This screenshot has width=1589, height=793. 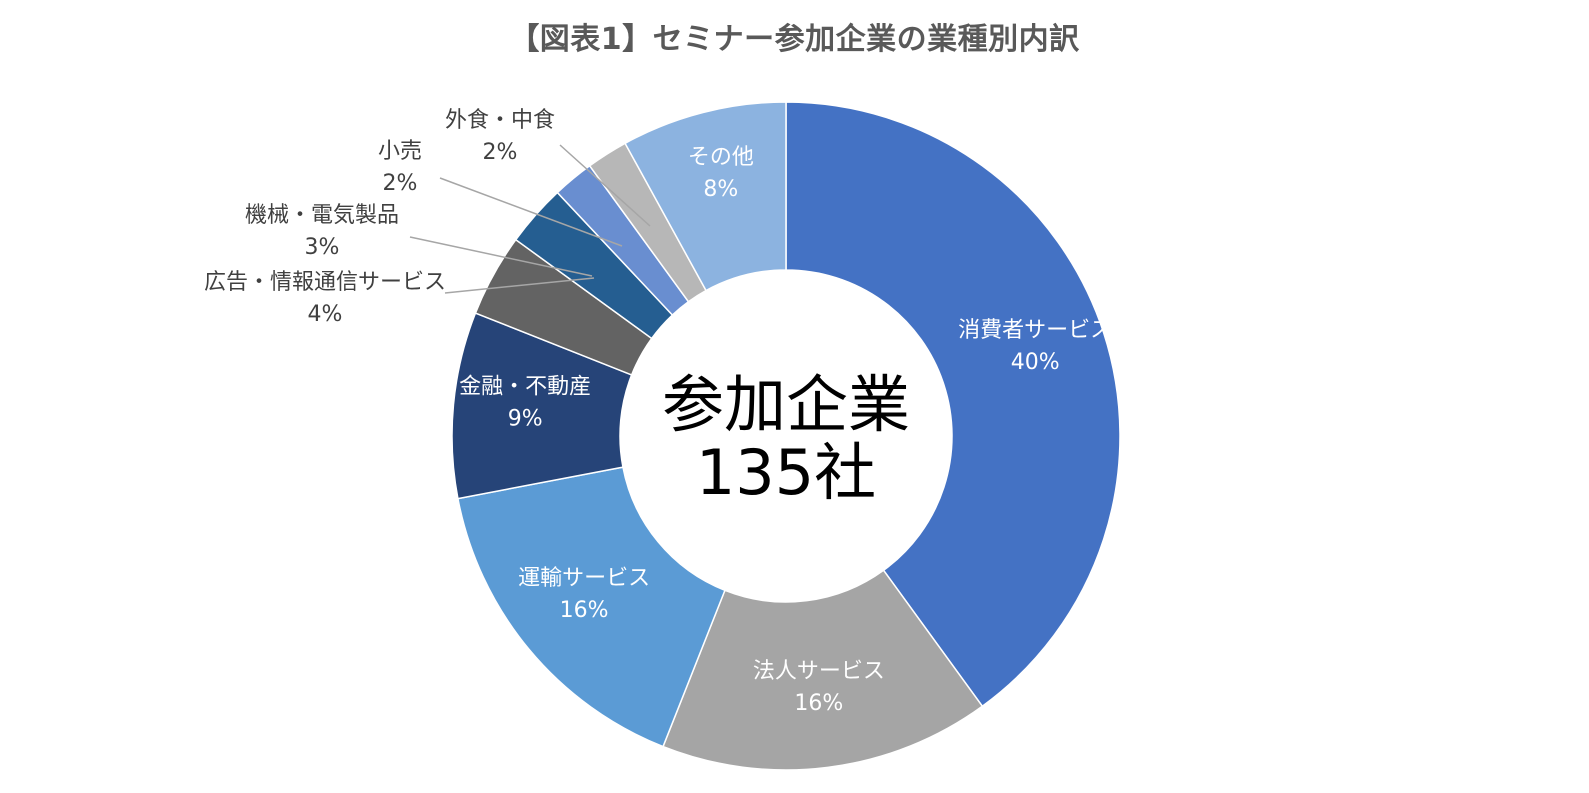 What do you see at coordinates (500, 120) in the screenshot?
I see `slice-8-category-label: 外食・中食` at bounding box center [500, 120].